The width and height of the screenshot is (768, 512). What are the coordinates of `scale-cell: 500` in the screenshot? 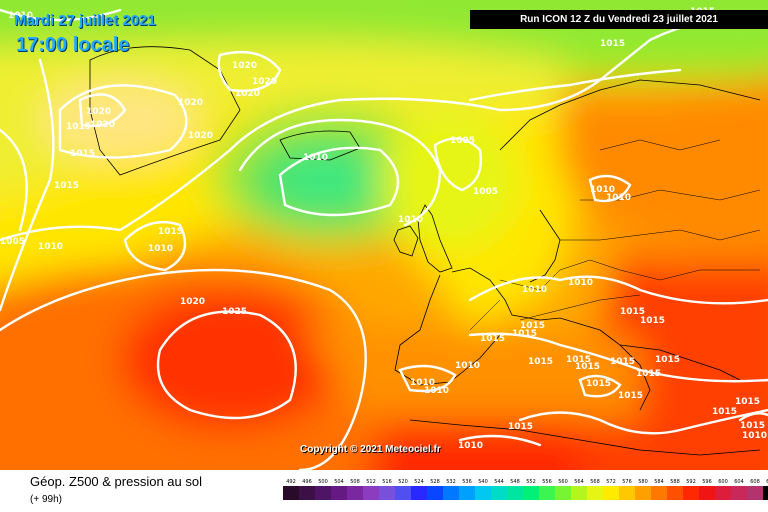 It's located at (323, 489).